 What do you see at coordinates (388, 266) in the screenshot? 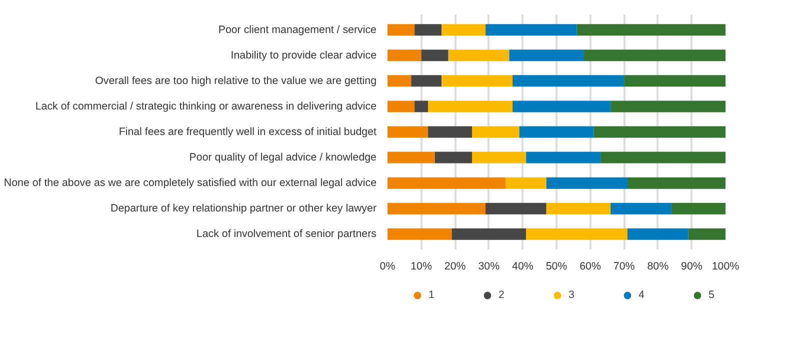
I see `x-tick-label: 0%` at bounding box center [388, 266].